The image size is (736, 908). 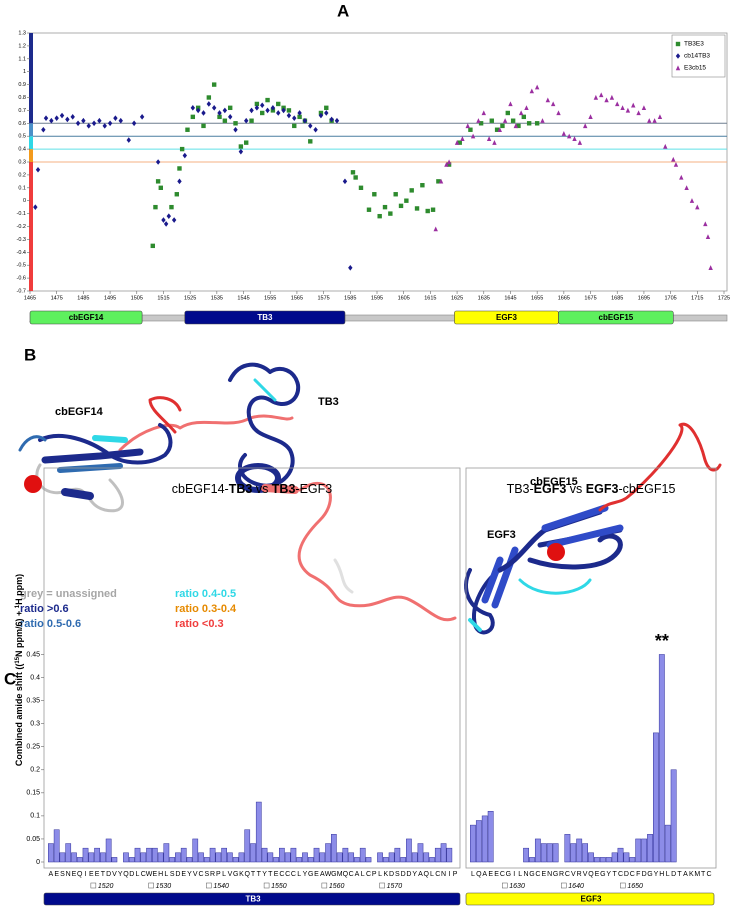 I want to click on x-tick-label: 1525, so click(x=190, y=298).